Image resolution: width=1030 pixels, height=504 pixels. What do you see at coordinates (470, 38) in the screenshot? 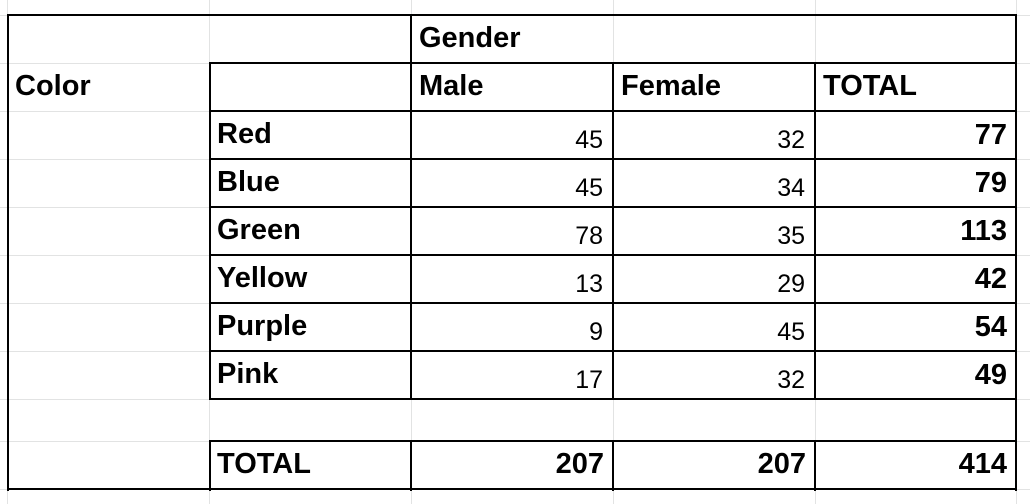
I see `group-header-gender: Gender` at bounding box center [470, 38].